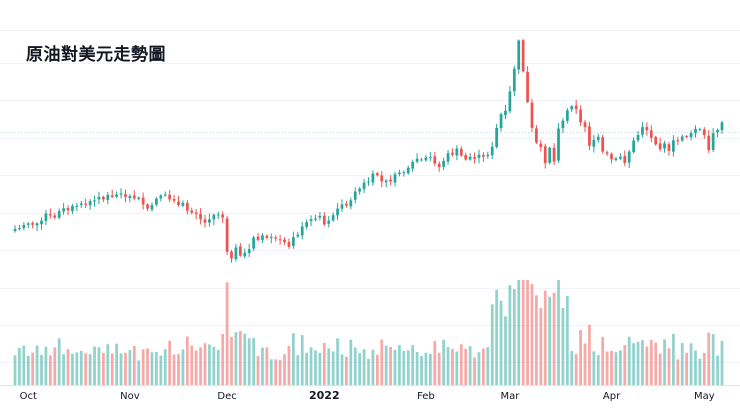 This screenshot has width=740, height=410. I want to click on x-tick-label-feb: Feb, so click(426, 396).